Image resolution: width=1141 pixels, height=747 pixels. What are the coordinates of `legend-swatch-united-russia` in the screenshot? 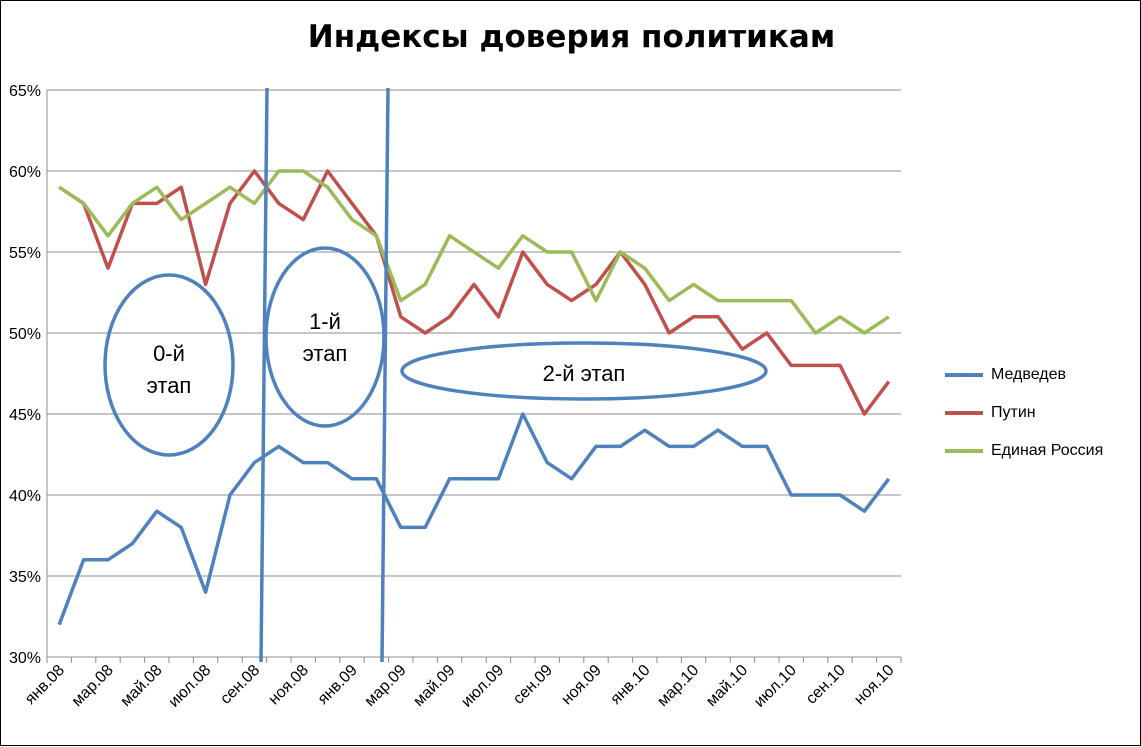 It's located at (964, 451).